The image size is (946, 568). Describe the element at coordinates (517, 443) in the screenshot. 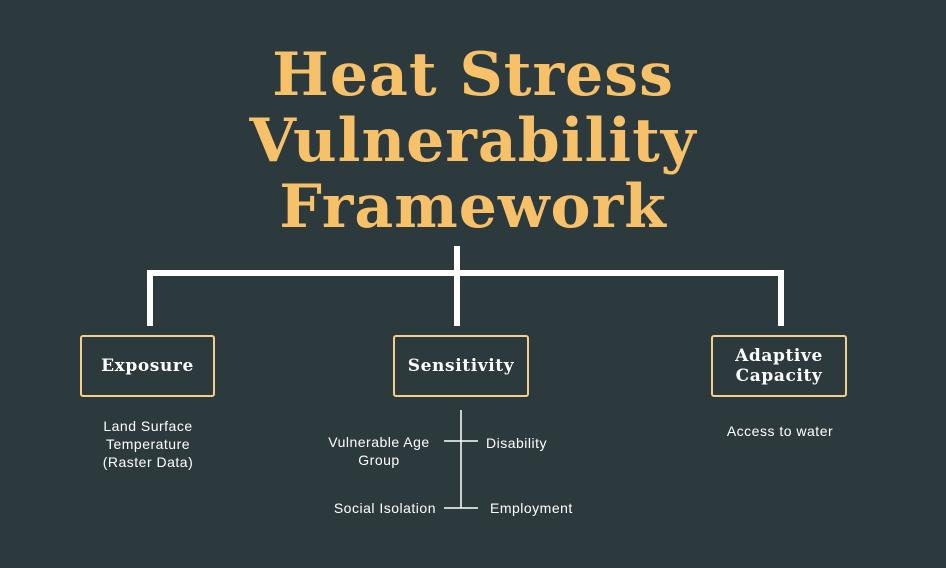

I see `sensitivity-item-disability: Disability` at that location.